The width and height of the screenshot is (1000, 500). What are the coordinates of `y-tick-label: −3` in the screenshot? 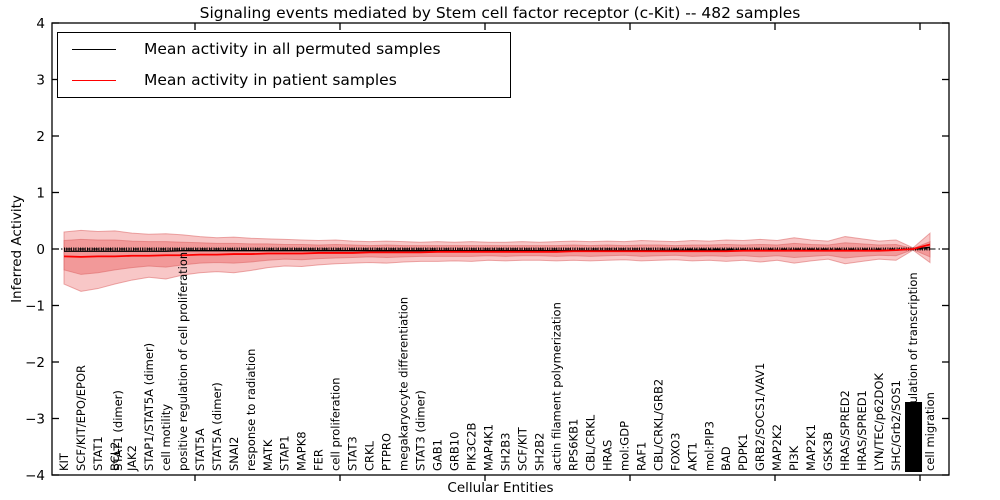 It's located at (35, 420).